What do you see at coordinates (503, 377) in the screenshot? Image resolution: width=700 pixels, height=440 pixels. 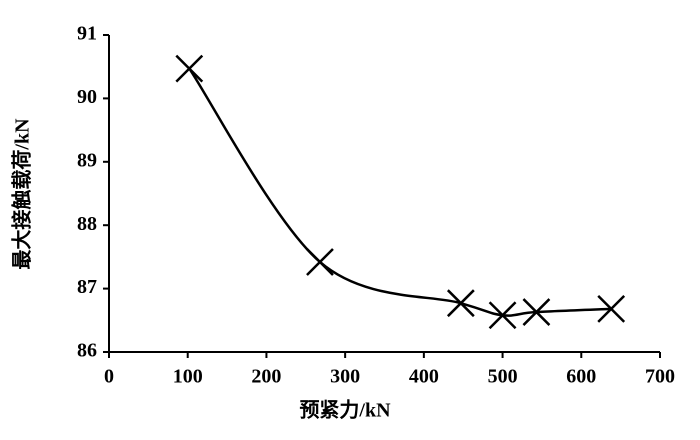 I see `x-tick-label: 500` at bounding box center [503, 377].